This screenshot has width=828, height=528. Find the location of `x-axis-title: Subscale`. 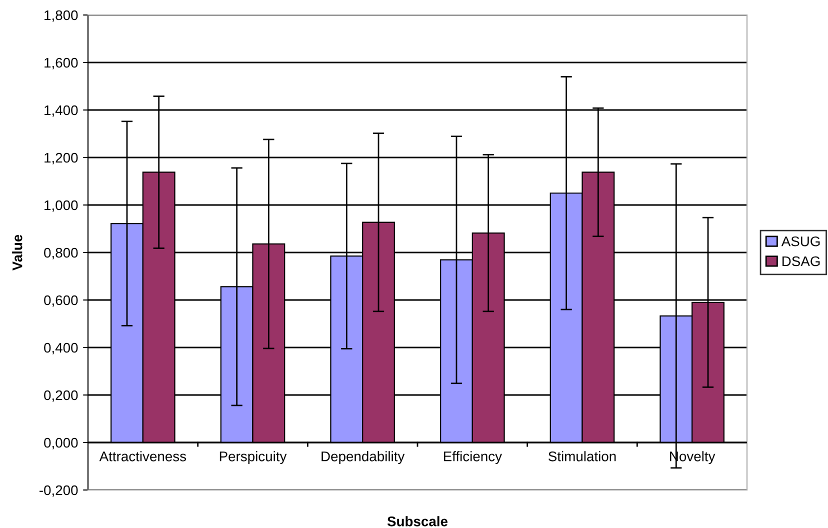

x-axis-title: Subscale is located at coordinates (417, 521).